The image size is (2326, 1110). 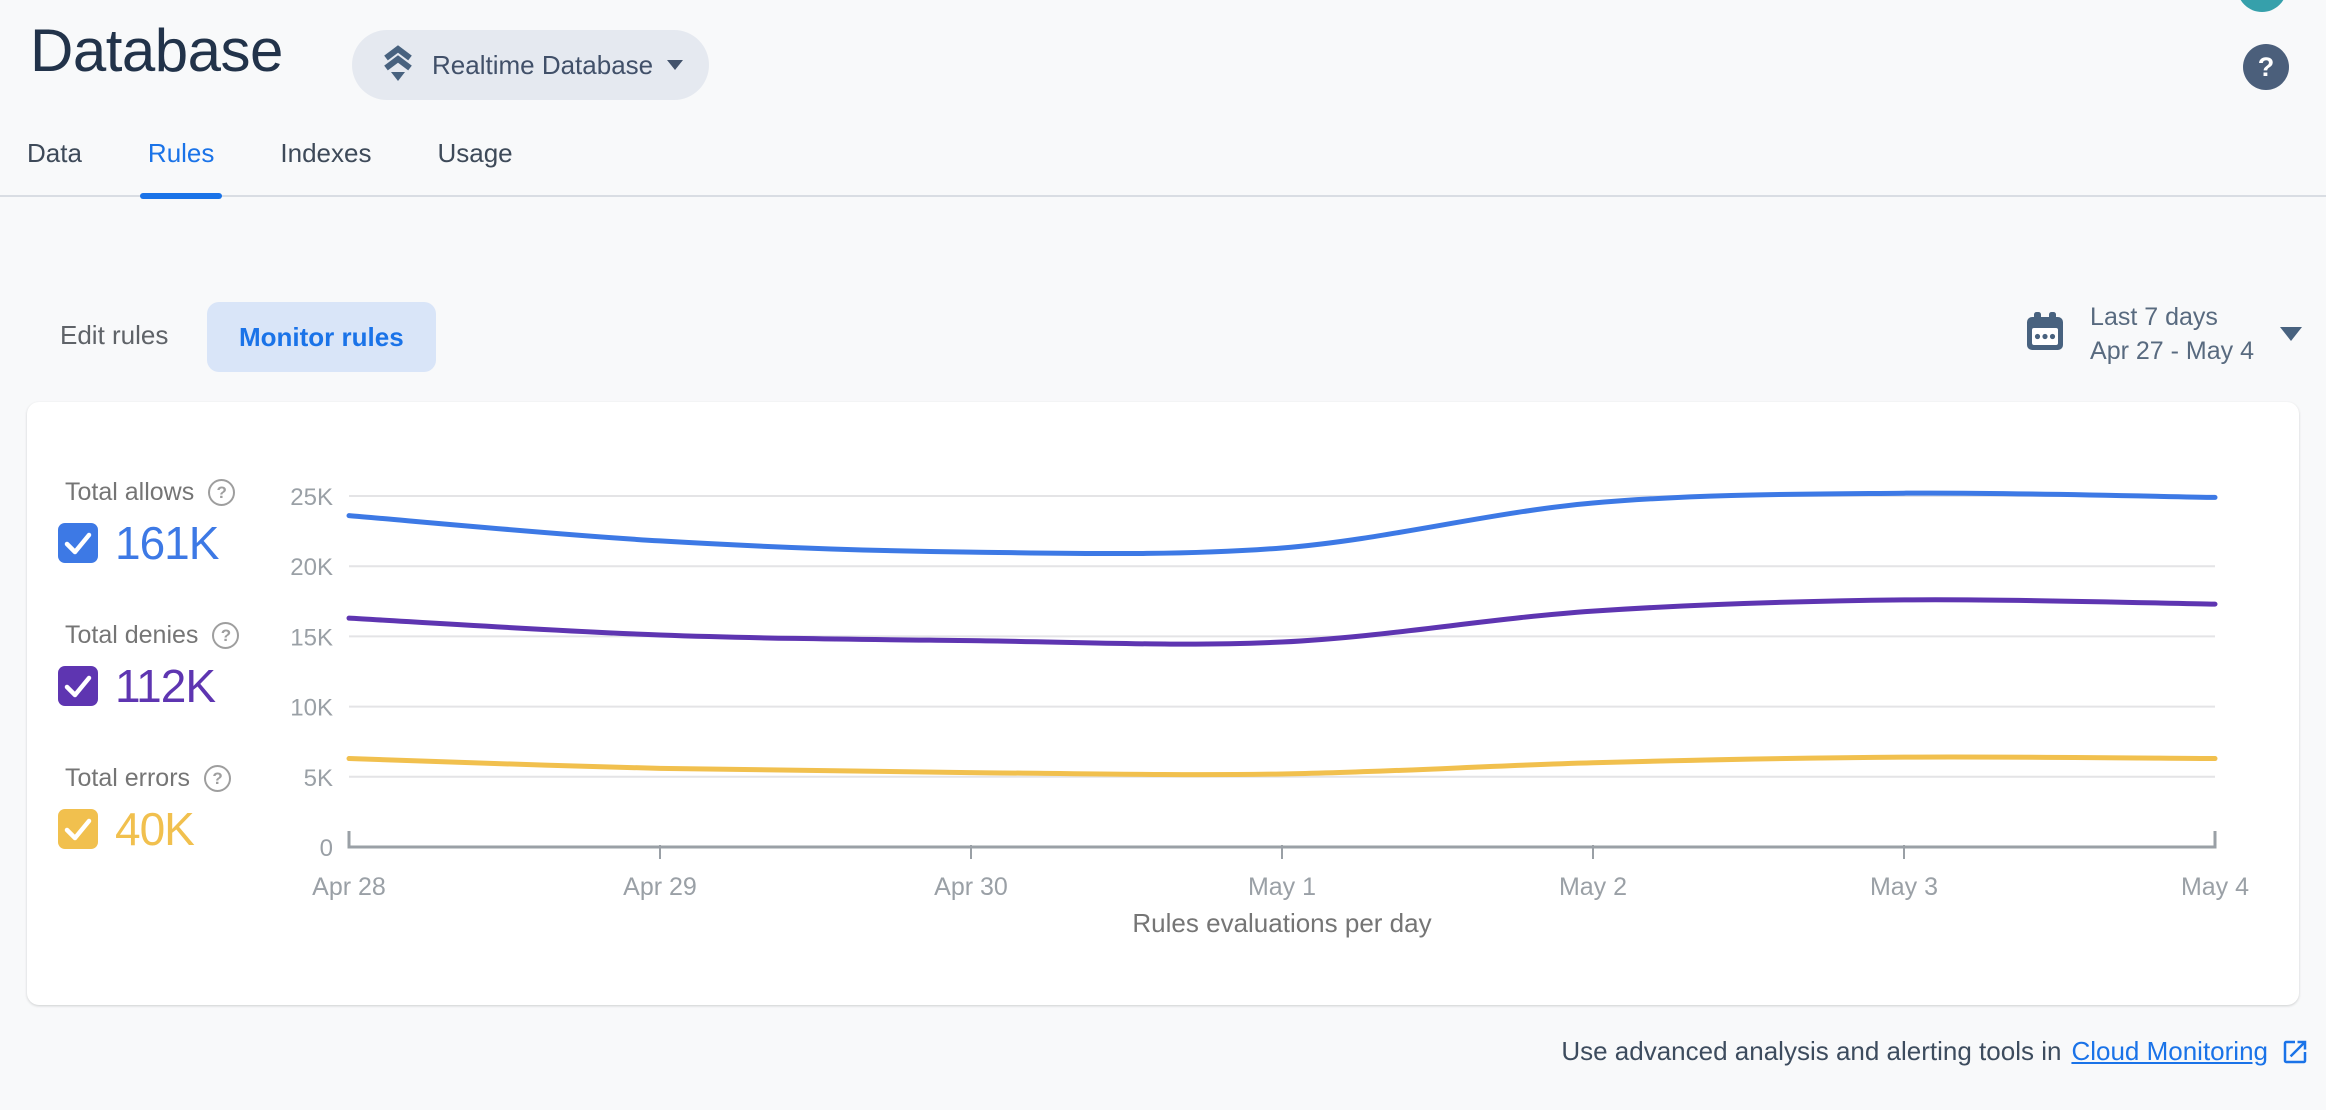 I want to click on metric-total-errors: Total errors ? 40K, so click(x=145, y=810).